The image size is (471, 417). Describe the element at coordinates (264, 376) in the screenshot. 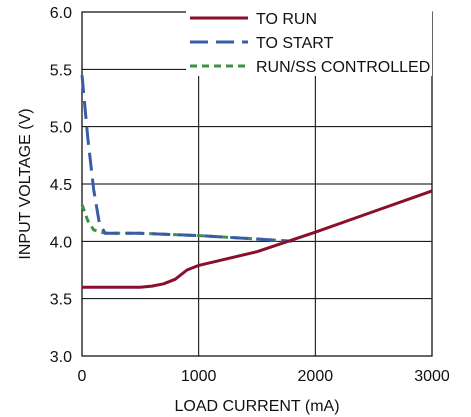

I see `x-tick-labels: 0 1000 2000 3000` at that location.